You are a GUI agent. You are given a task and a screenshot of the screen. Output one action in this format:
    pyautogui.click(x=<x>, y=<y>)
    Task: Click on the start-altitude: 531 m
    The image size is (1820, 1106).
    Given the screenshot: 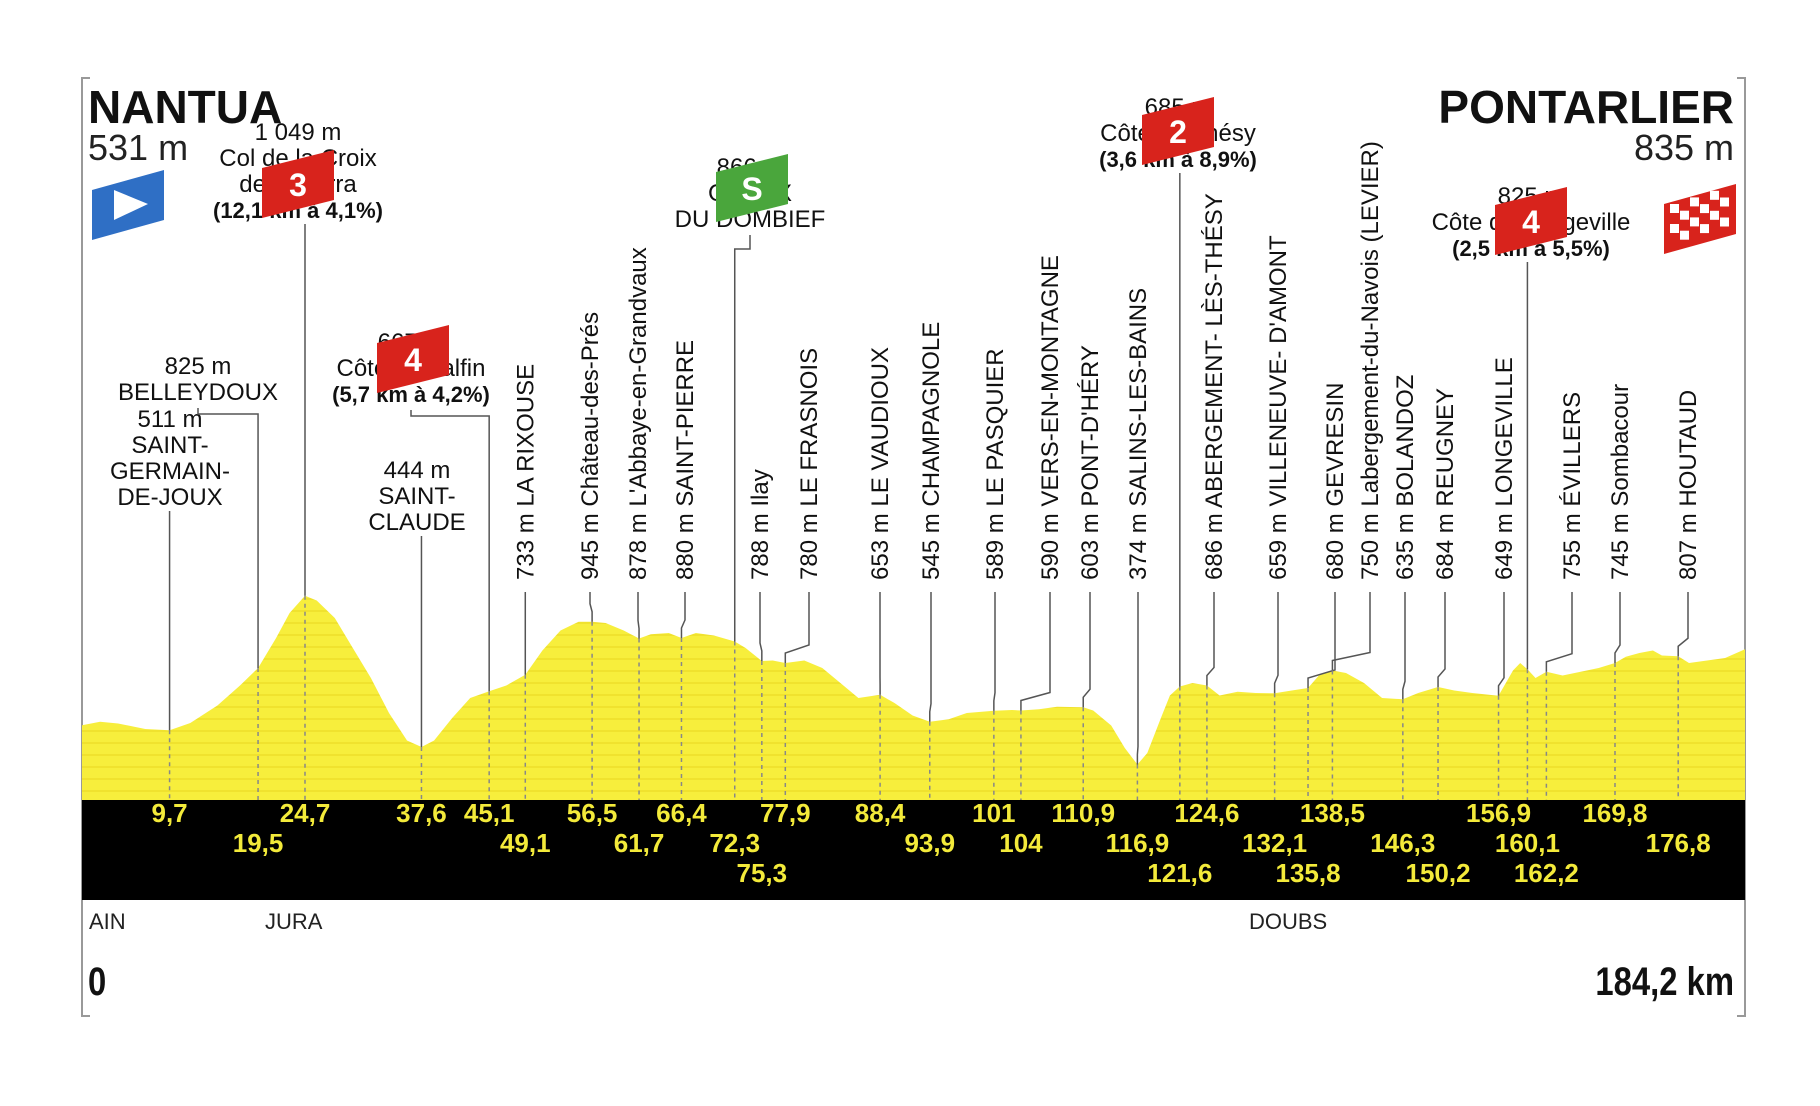 What is the action you would take?
    pyautogui.click(x=138, y=147)
    